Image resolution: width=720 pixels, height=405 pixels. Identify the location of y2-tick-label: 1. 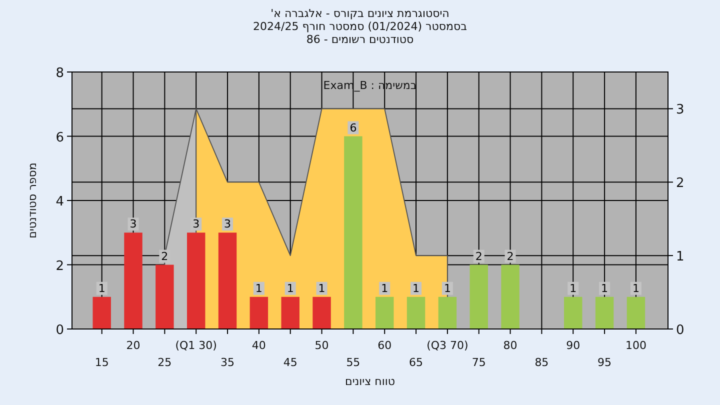
(680, 257).